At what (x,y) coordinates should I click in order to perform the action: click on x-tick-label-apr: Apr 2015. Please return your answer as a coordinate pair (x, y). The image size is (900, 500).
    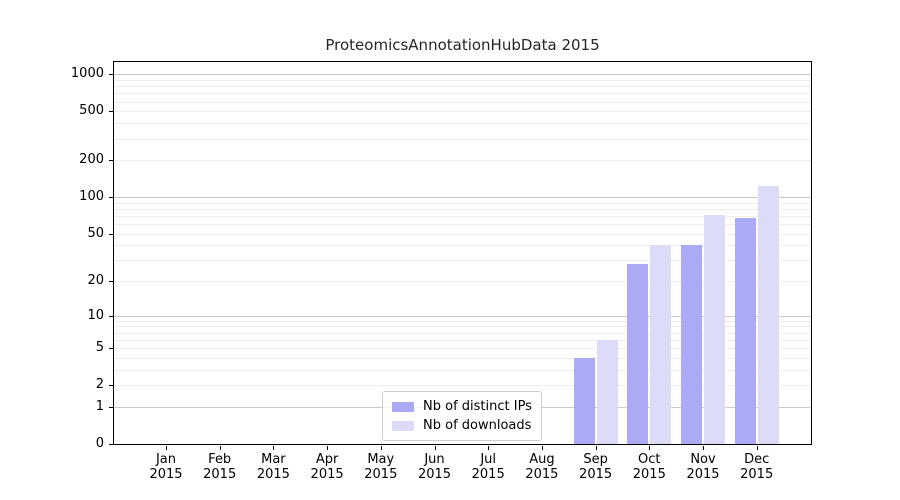
    Looking at the image, I should click on (327, 467).